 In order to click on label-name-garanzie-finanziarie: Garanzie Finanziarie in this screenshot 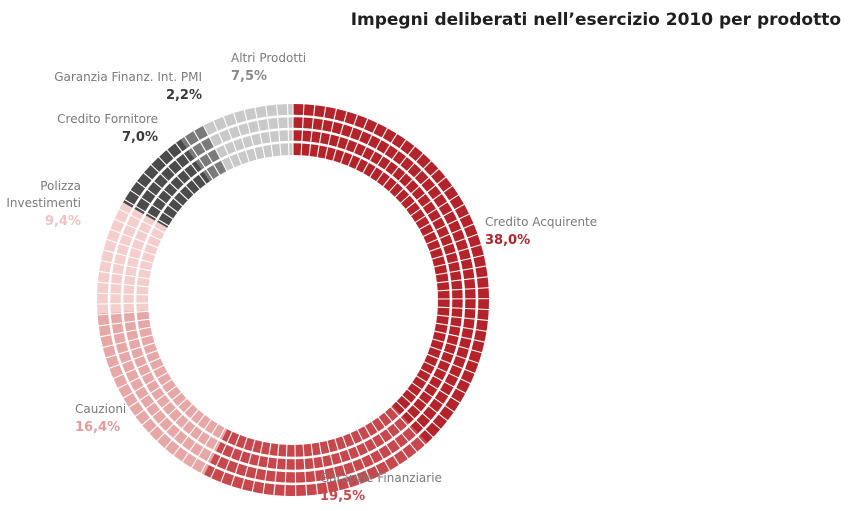, I will do `click(381, 478)`.